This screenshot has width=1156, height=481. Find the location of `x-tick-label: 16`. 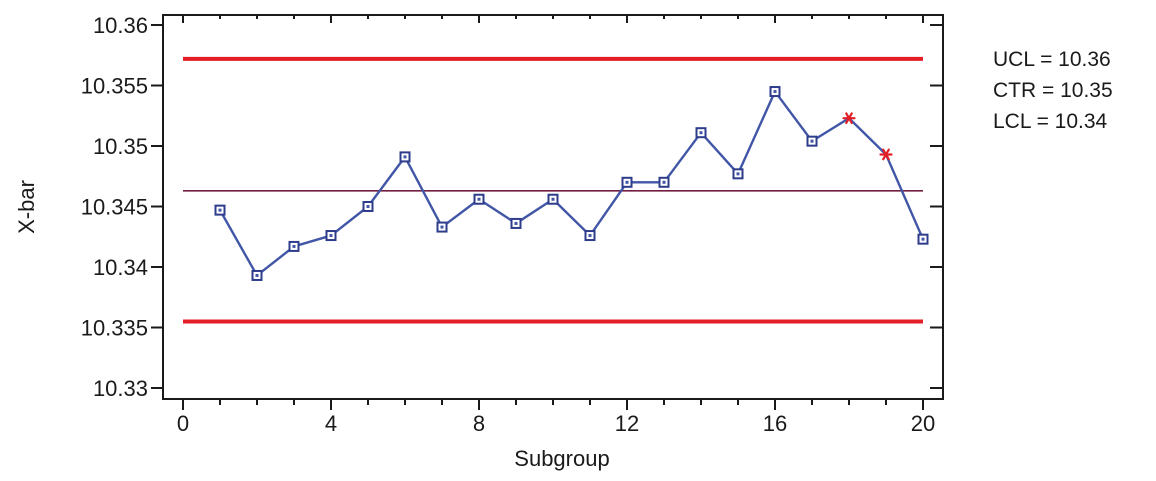

x-tick-label: 16 is located at coordinates (775, 423).